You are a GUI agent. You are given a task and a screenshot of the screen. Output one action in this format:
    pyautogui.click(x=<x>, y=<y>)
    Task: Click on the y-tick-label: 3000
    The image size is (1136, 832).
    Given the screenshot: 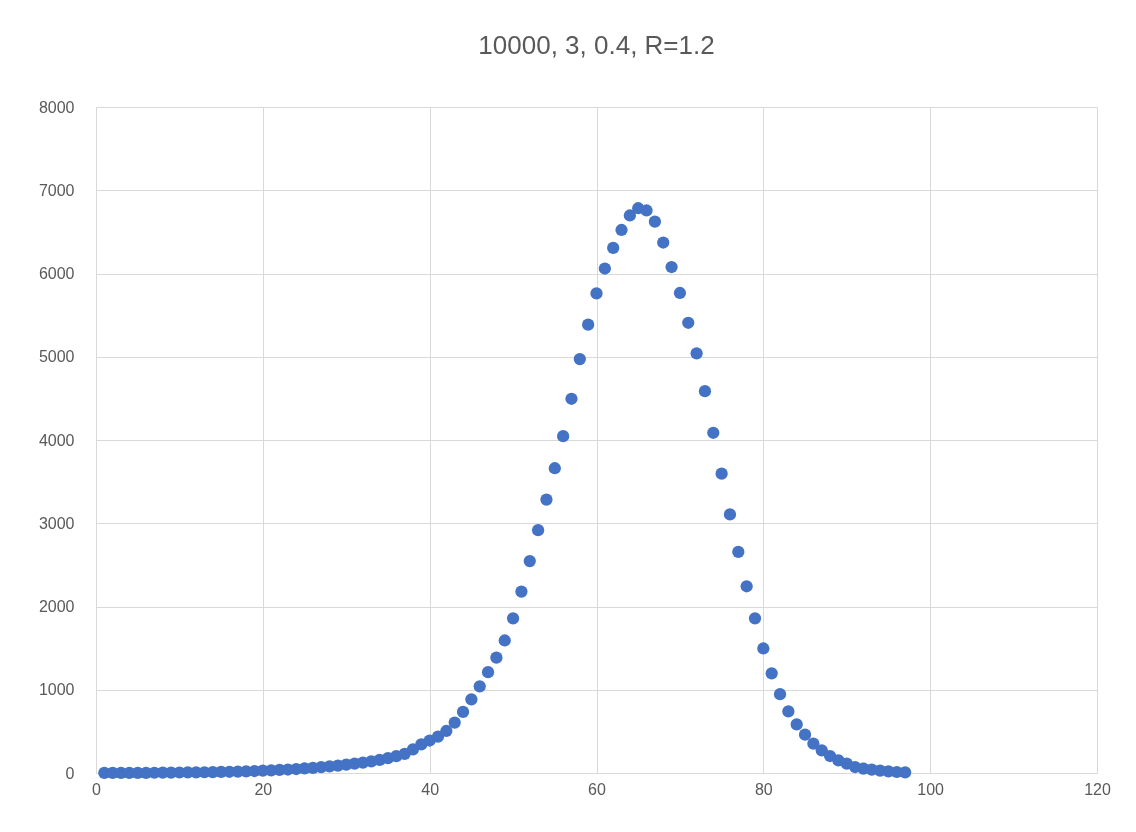 What is the action you would take?
    pyautogui.click(x=56, y=523)
    